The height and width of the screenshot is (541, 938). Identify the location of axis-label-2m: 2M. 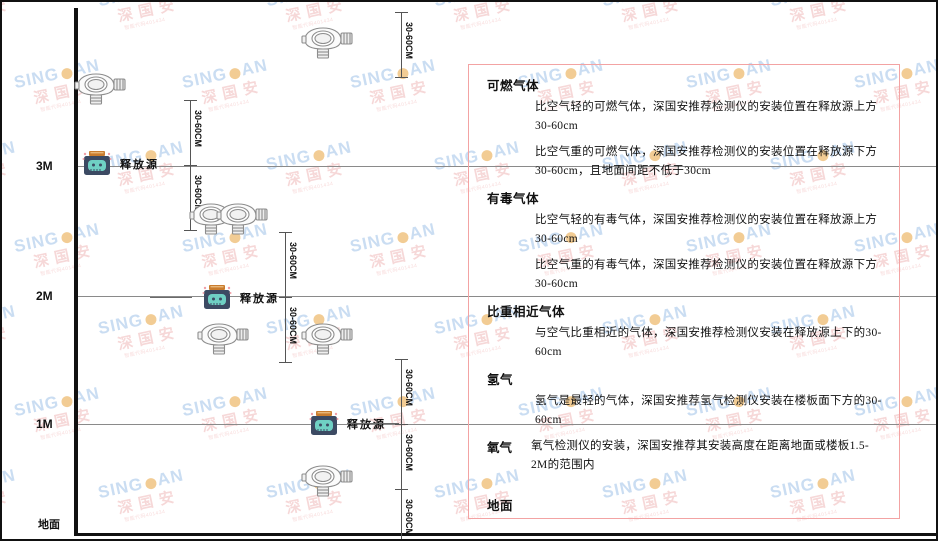
(44, 296).